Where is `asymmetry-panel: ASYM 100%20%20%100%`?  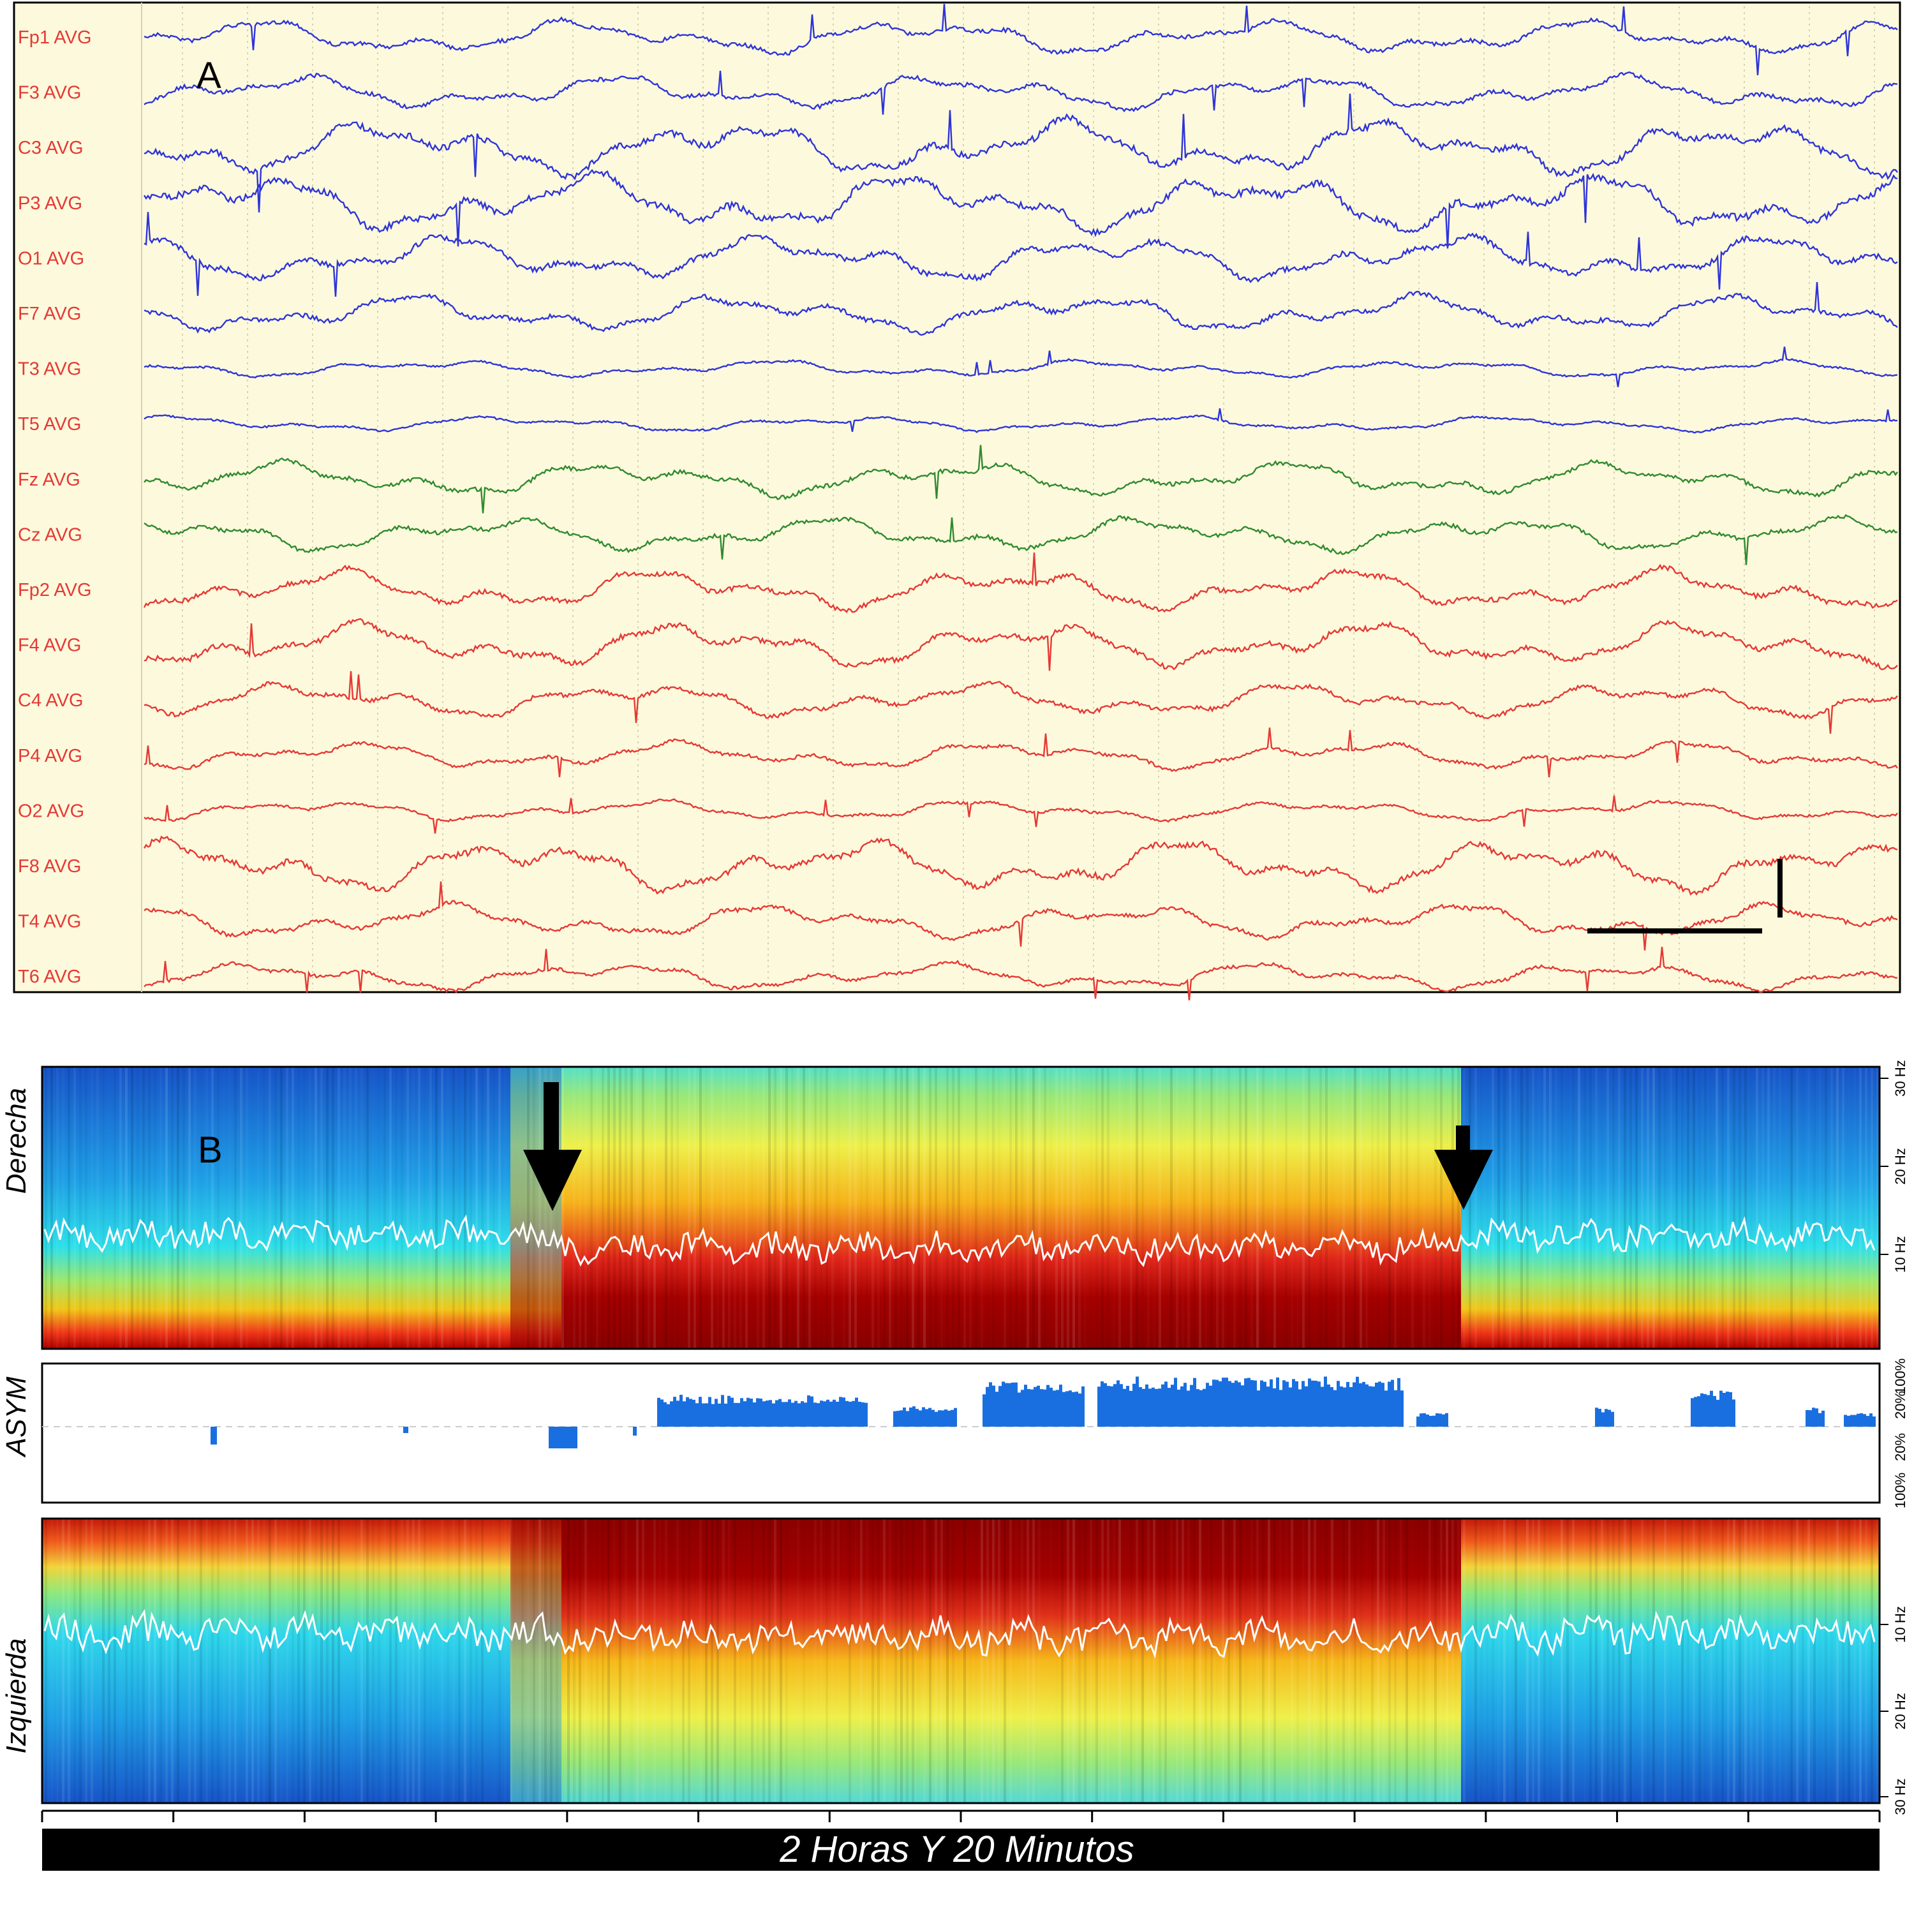 asymmetry-panel: ASYM 100%20%20%100% is located at coordinates (954, 1433).